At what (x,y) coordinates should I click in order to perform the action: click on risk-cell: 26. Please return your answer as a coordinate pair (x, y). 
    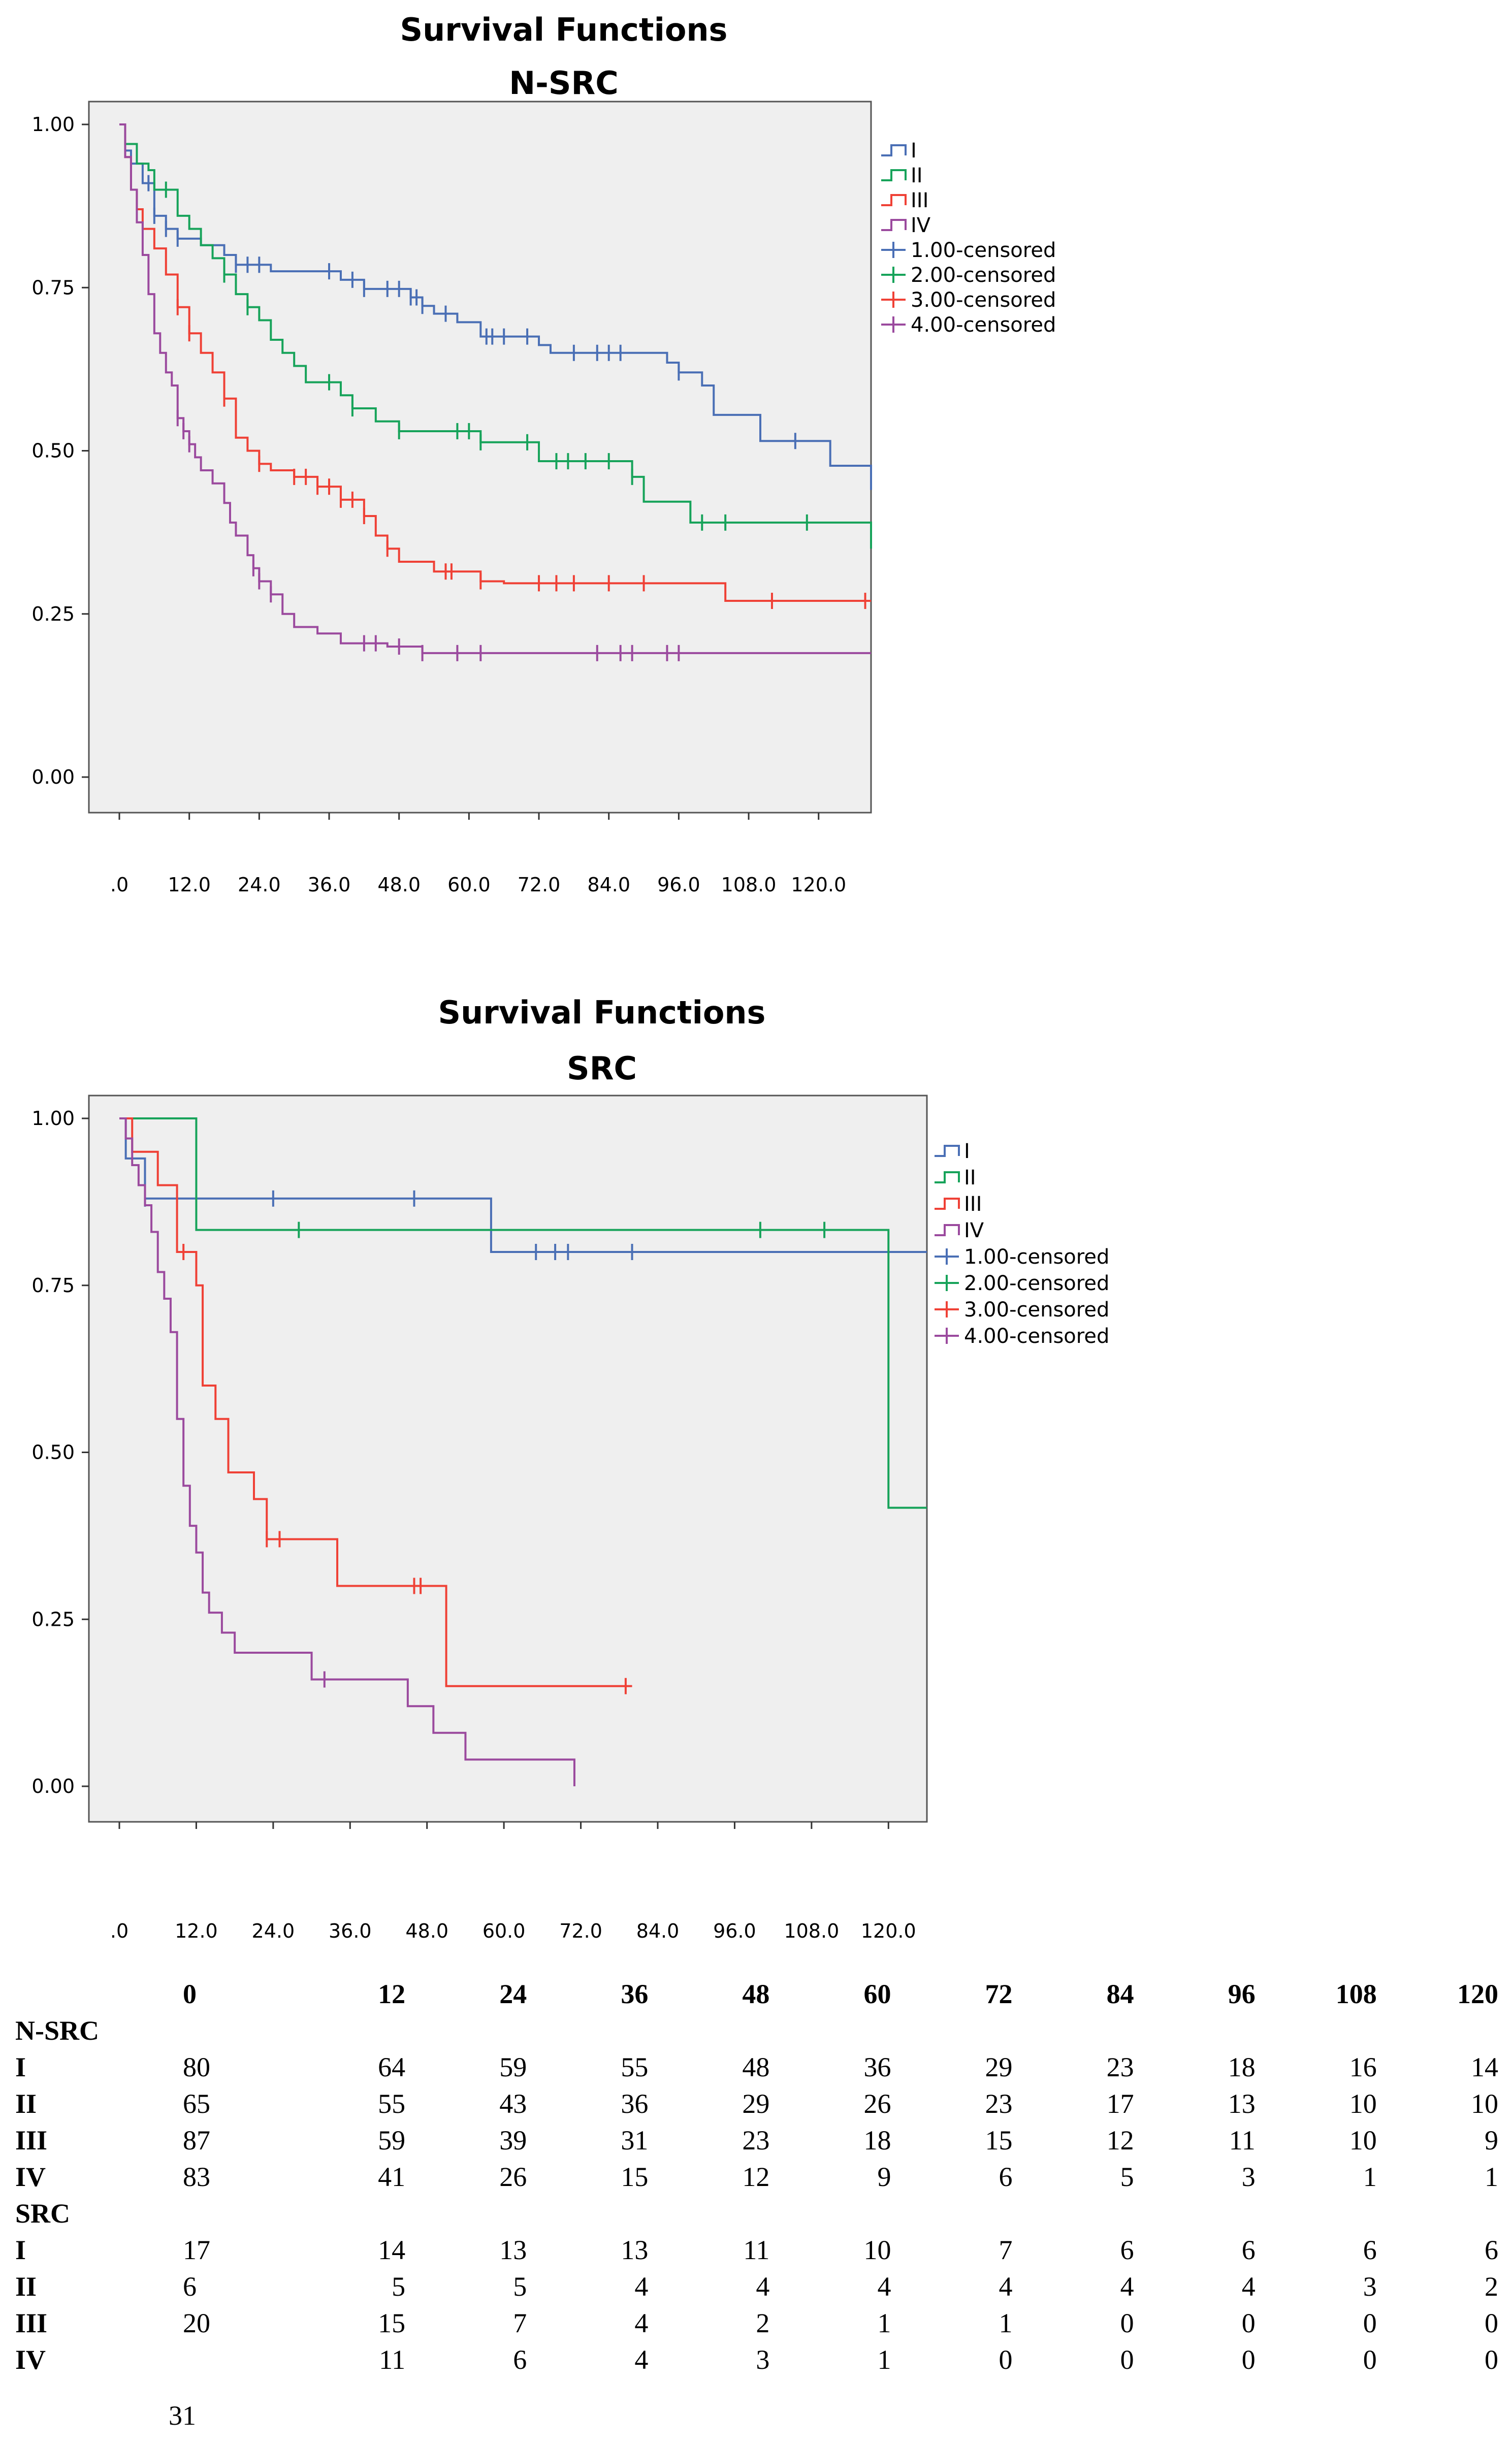
    Looking at the image, I should click on (513, 2177).